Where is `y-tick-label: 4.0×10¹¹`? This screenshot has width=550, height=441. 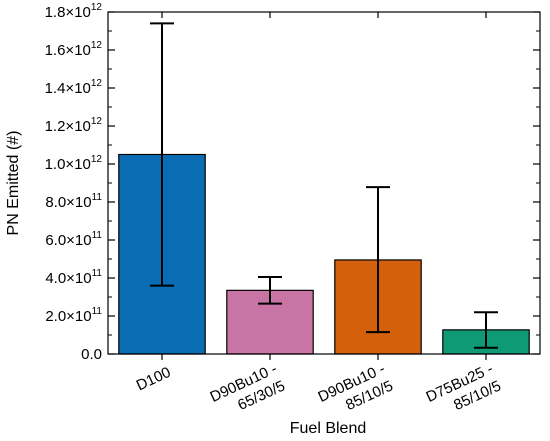 y-tick-label: 4.0×10¹¹ is located at coordinates (73, 277).